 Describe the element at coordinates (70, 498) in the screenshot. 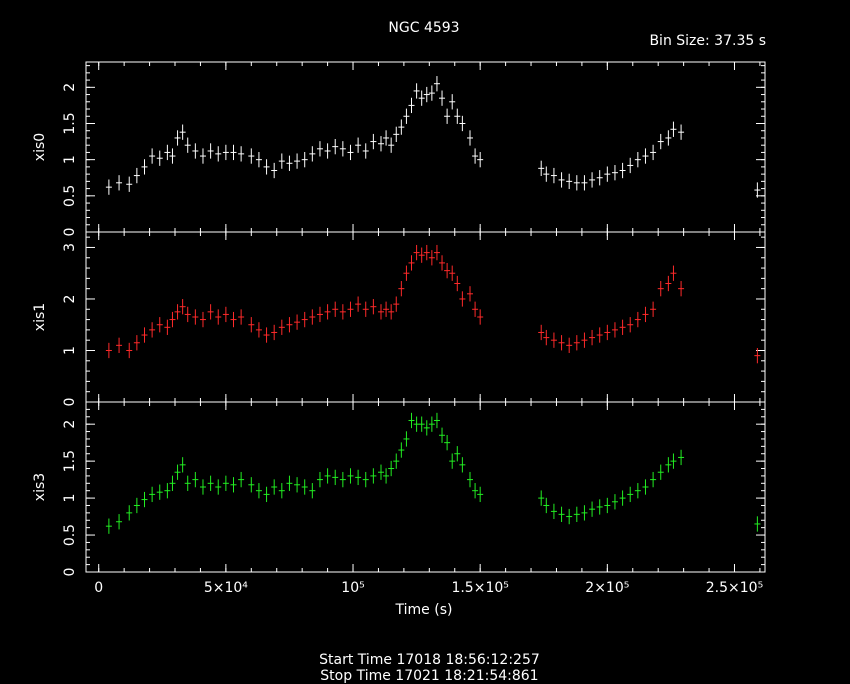

I see `y-tick-label-xis3: 1` at that location.